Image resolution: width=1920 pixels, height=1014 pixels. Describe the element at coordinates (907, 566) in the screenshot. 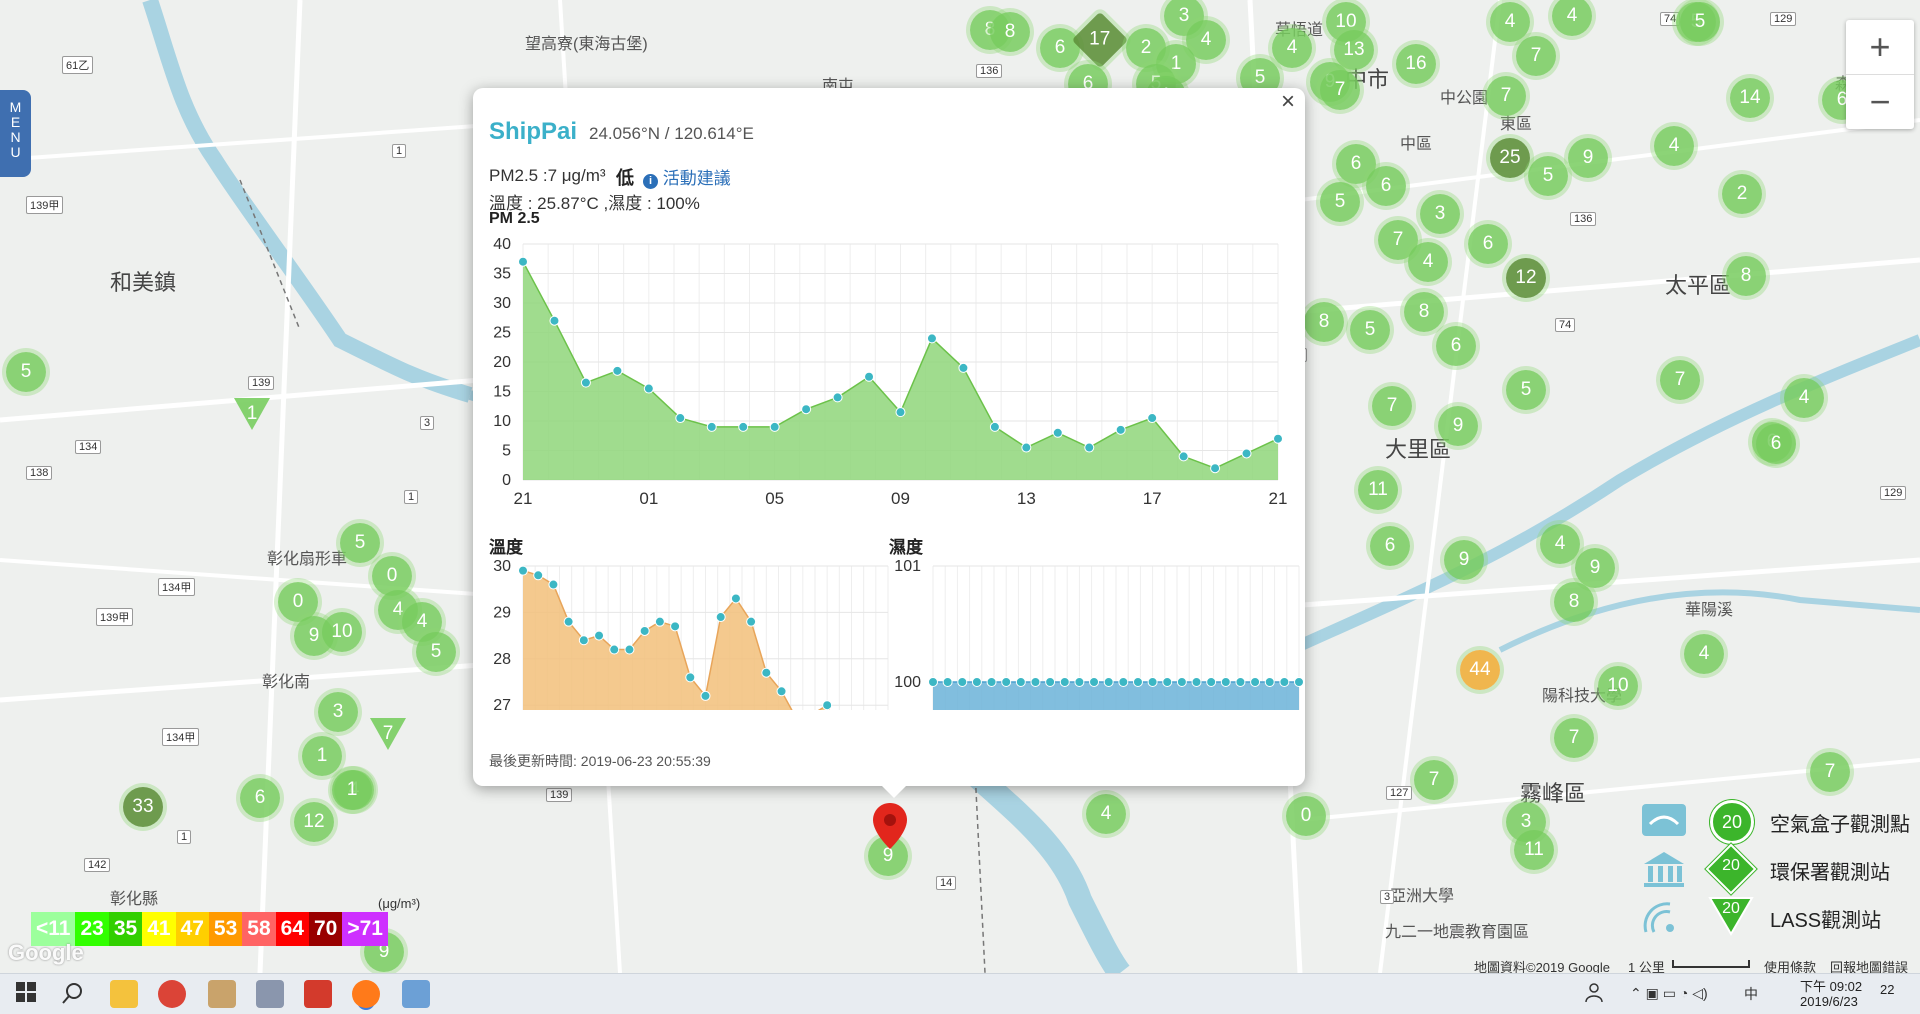

I see `y-tick-label: 101` at that location.